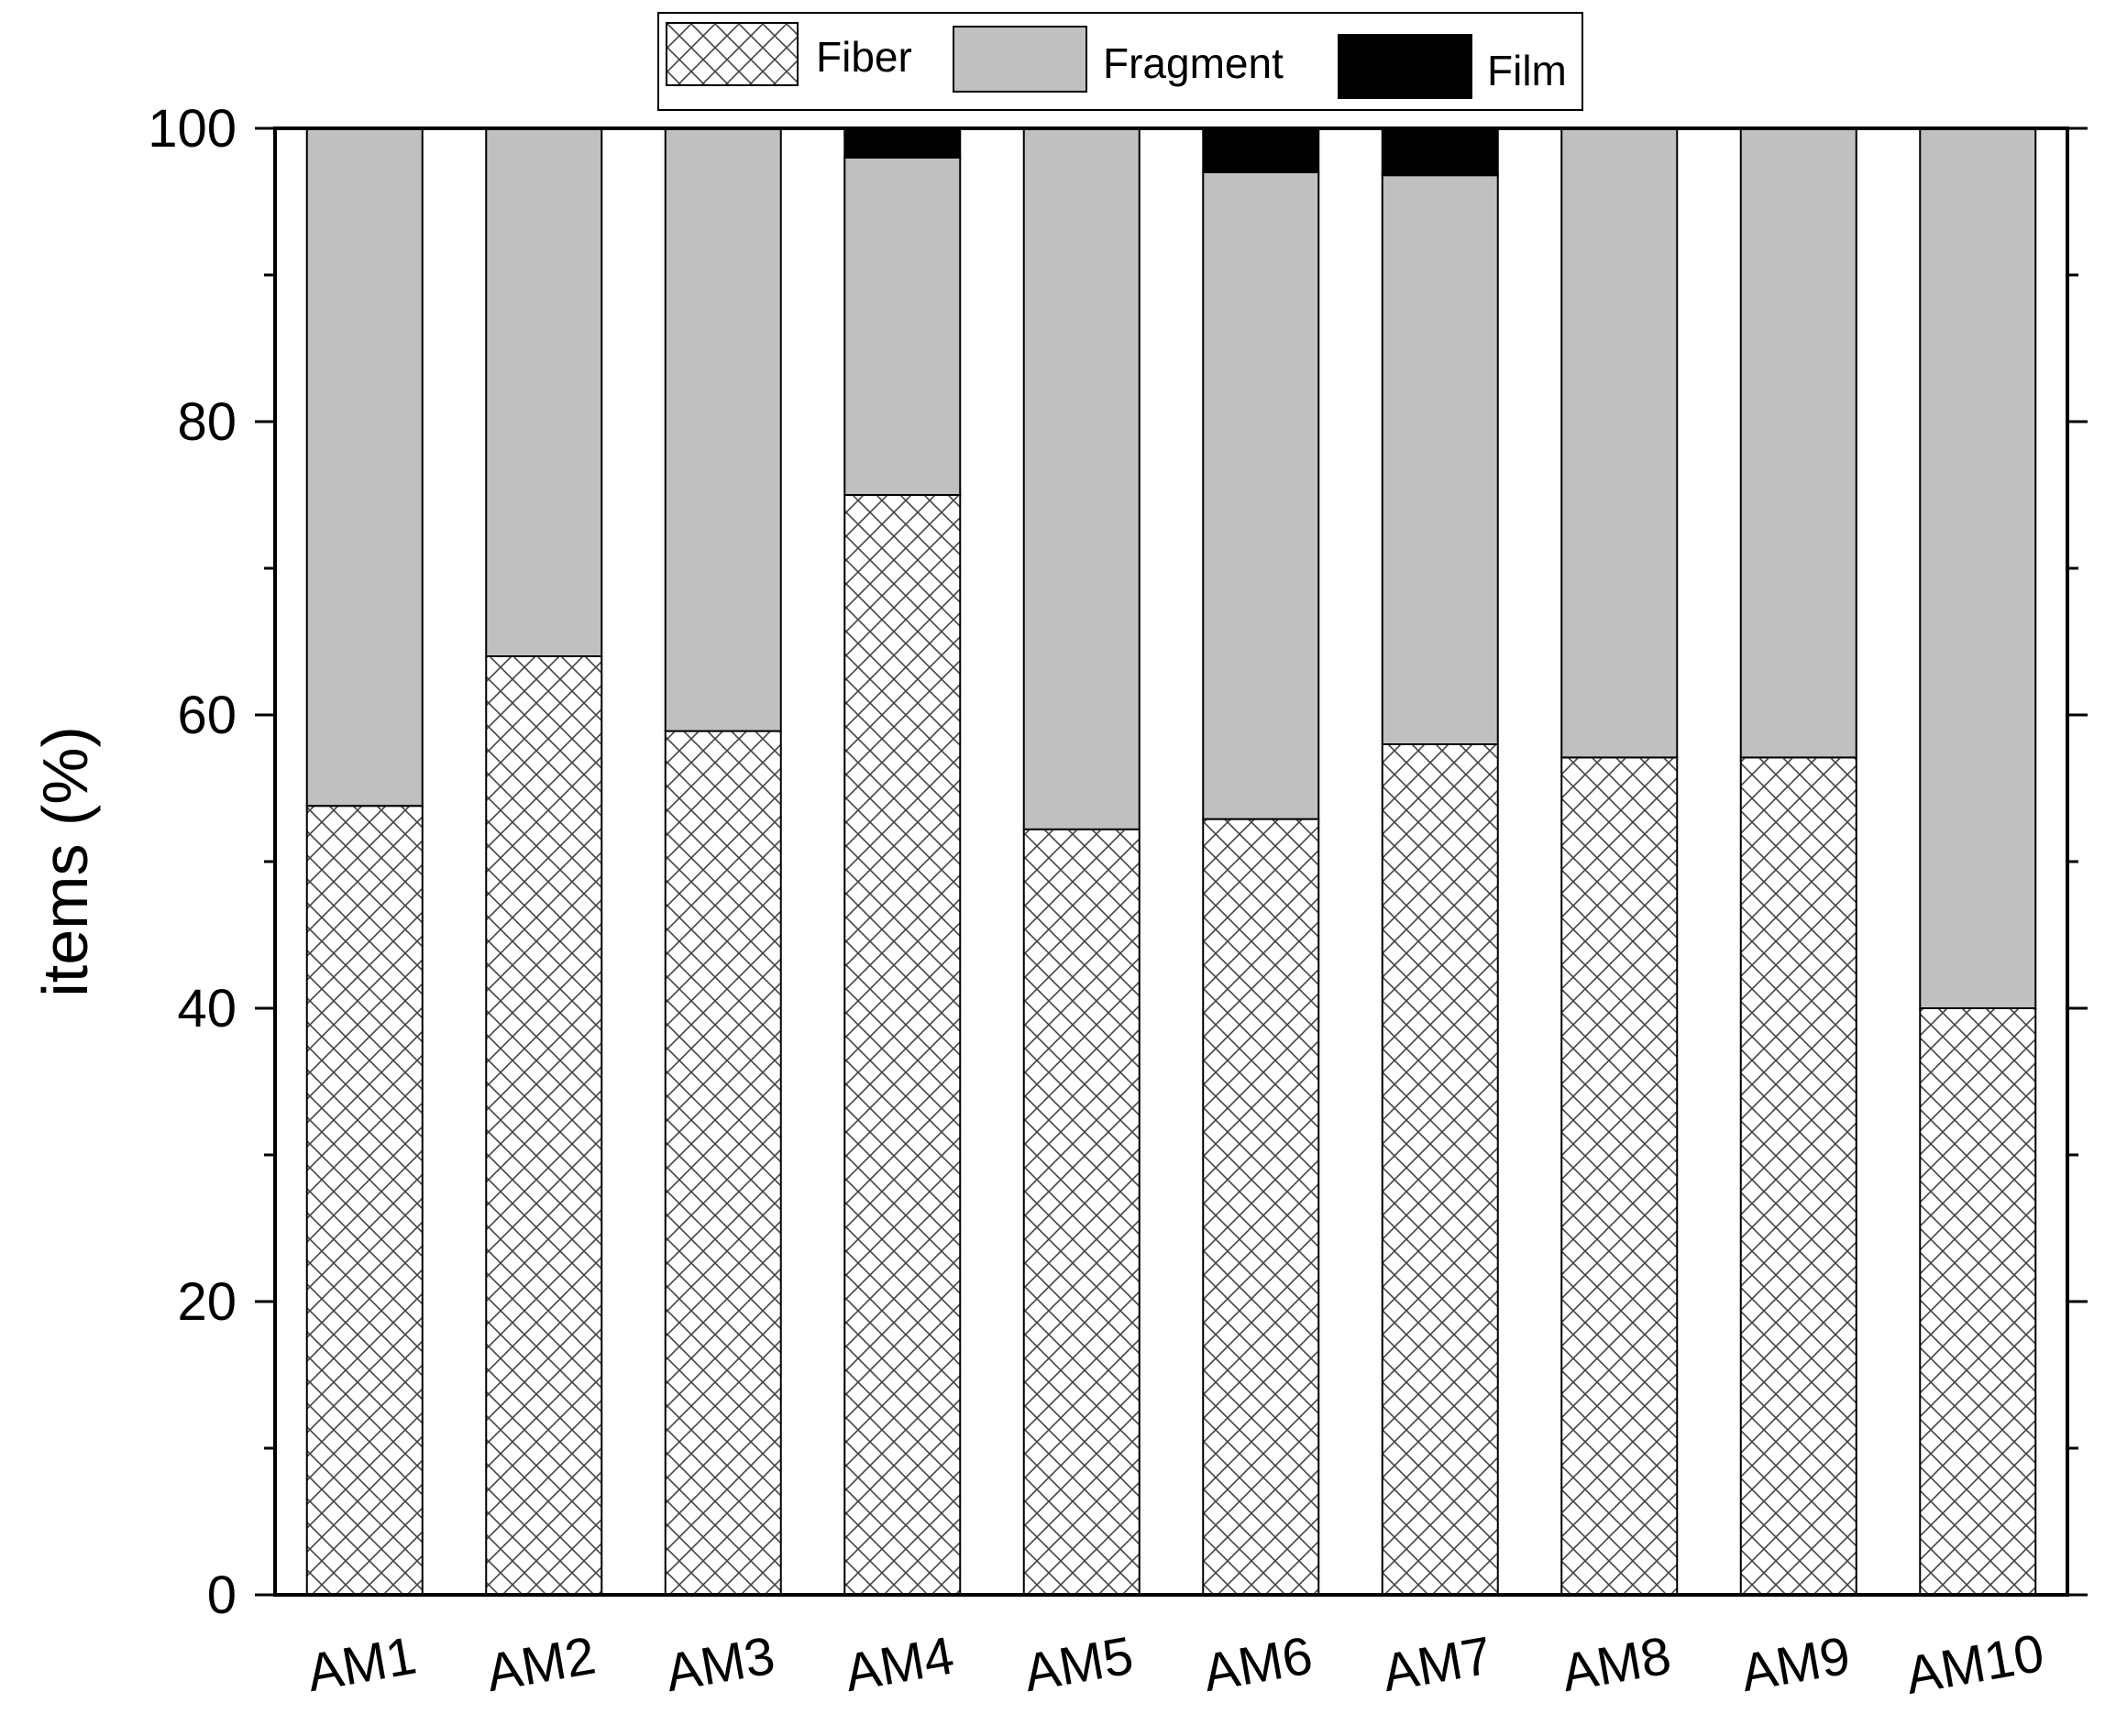  Describe the element at coordinates (1261, 496) in the screenshot. I see `bar-am6-fragment` at that location.